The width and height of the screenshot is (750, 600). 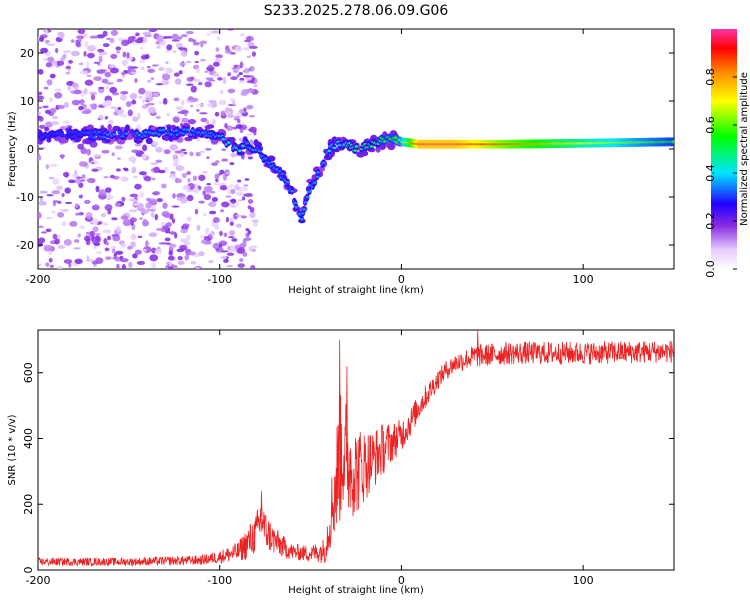 I want to click on x-tick-label: -200, so click(x=38, y=580).